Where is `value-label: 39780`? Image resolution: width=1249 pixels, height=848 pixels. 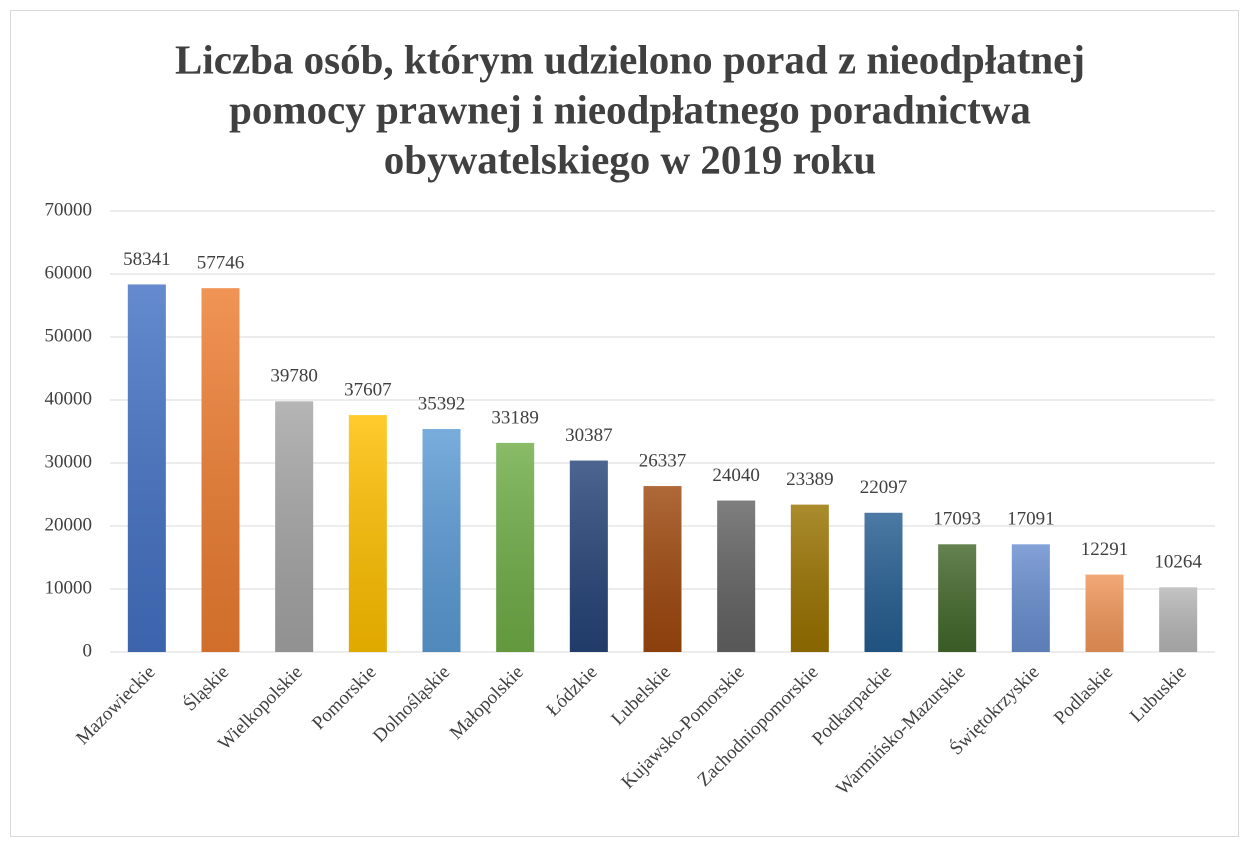 value-label: 39780 is located at coordinates (294, 376).